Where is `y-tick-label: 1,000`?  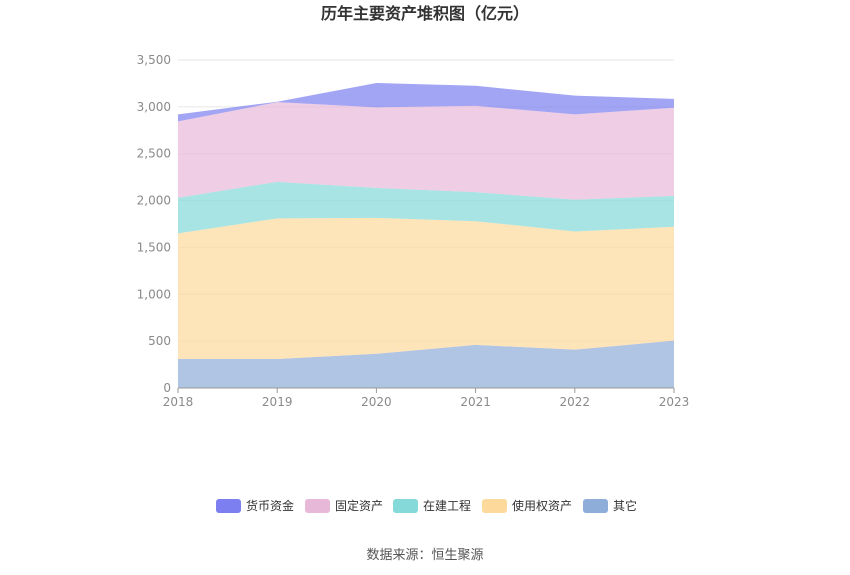
y-tick-label: 1,000 is located at coordinates (154, 294).